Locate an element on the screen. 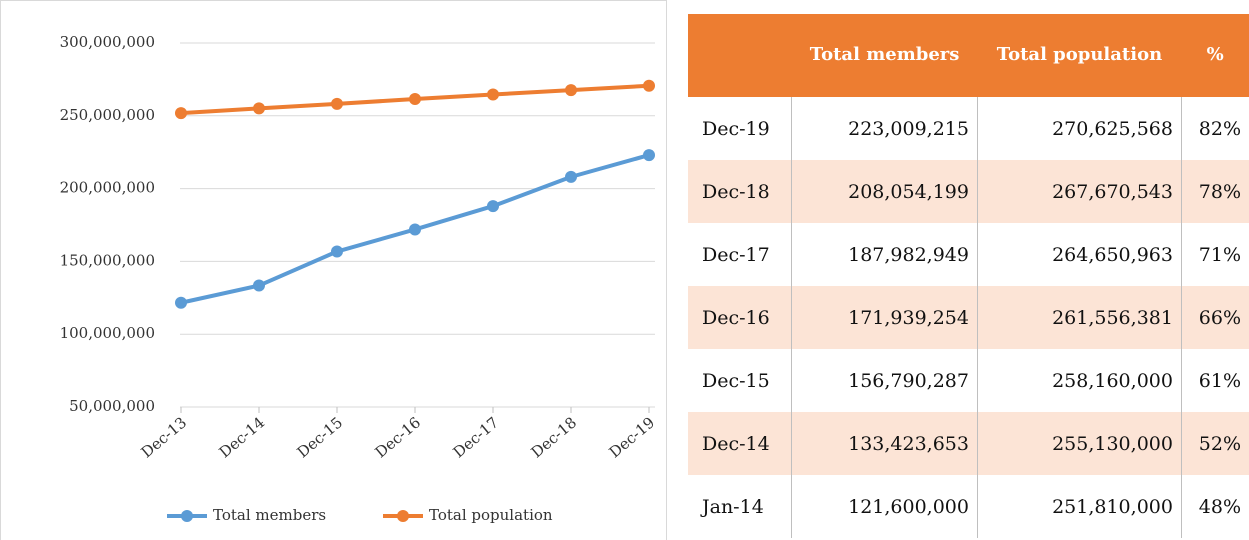  header-cell is located at coordinates (740, 55).